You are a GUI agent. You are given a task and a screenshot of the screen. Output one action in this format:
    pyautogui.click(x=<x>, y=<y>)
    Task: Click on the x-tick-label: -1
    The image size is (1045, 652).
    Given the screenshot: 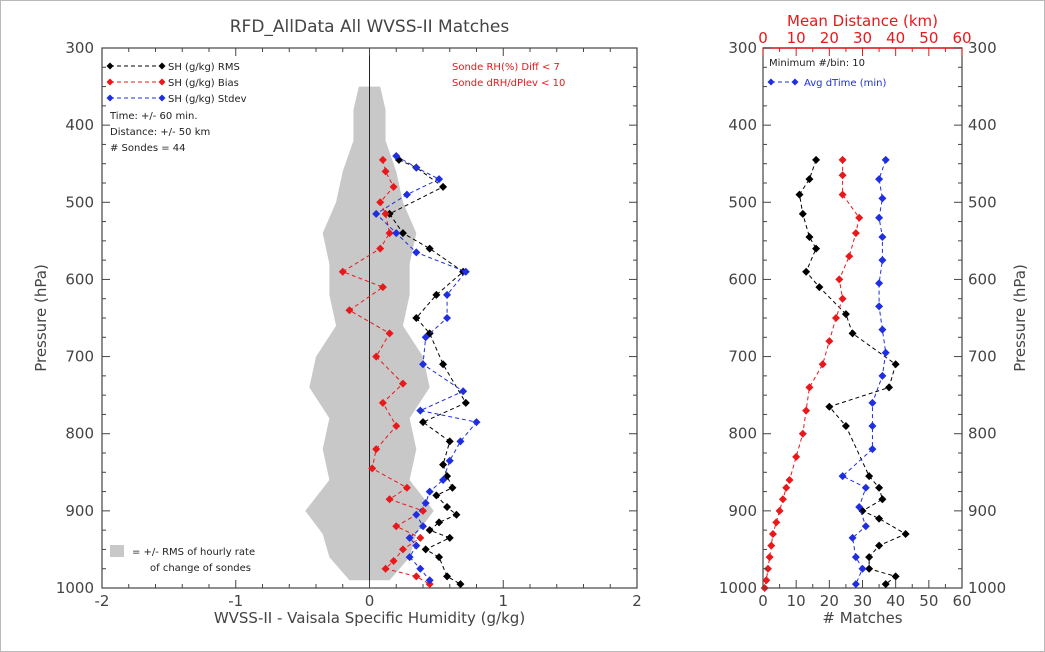 What is the action you would take?
    pyautogui.click(x=235, y=601)
    